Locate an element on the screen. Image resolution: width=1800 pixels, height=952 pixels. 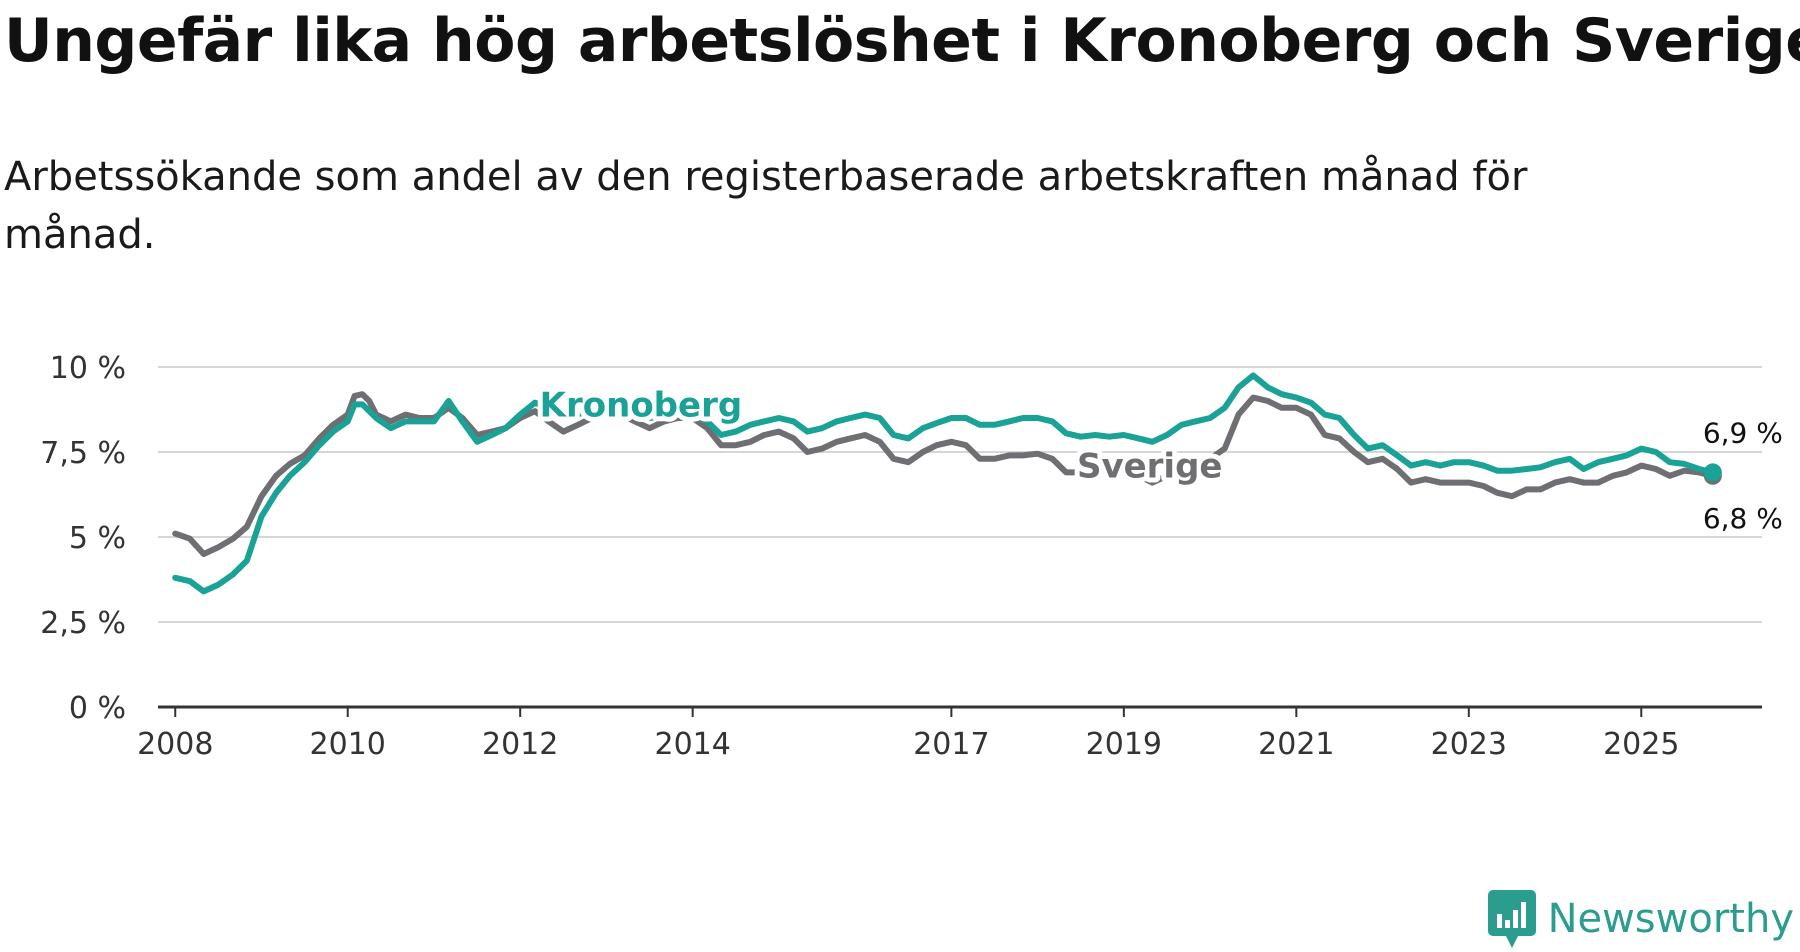
x-tick-label: 2025 is located at coordinates (1641, 744).